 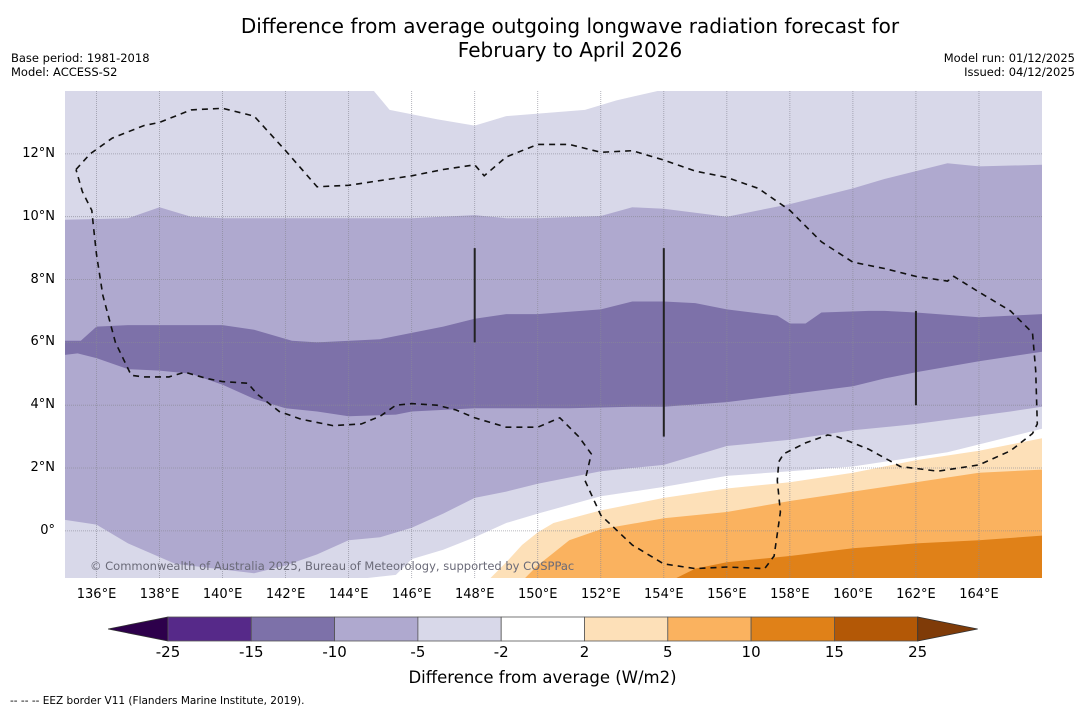 I want to click on longitude-label: 152°E, so click(x=601, y=594).